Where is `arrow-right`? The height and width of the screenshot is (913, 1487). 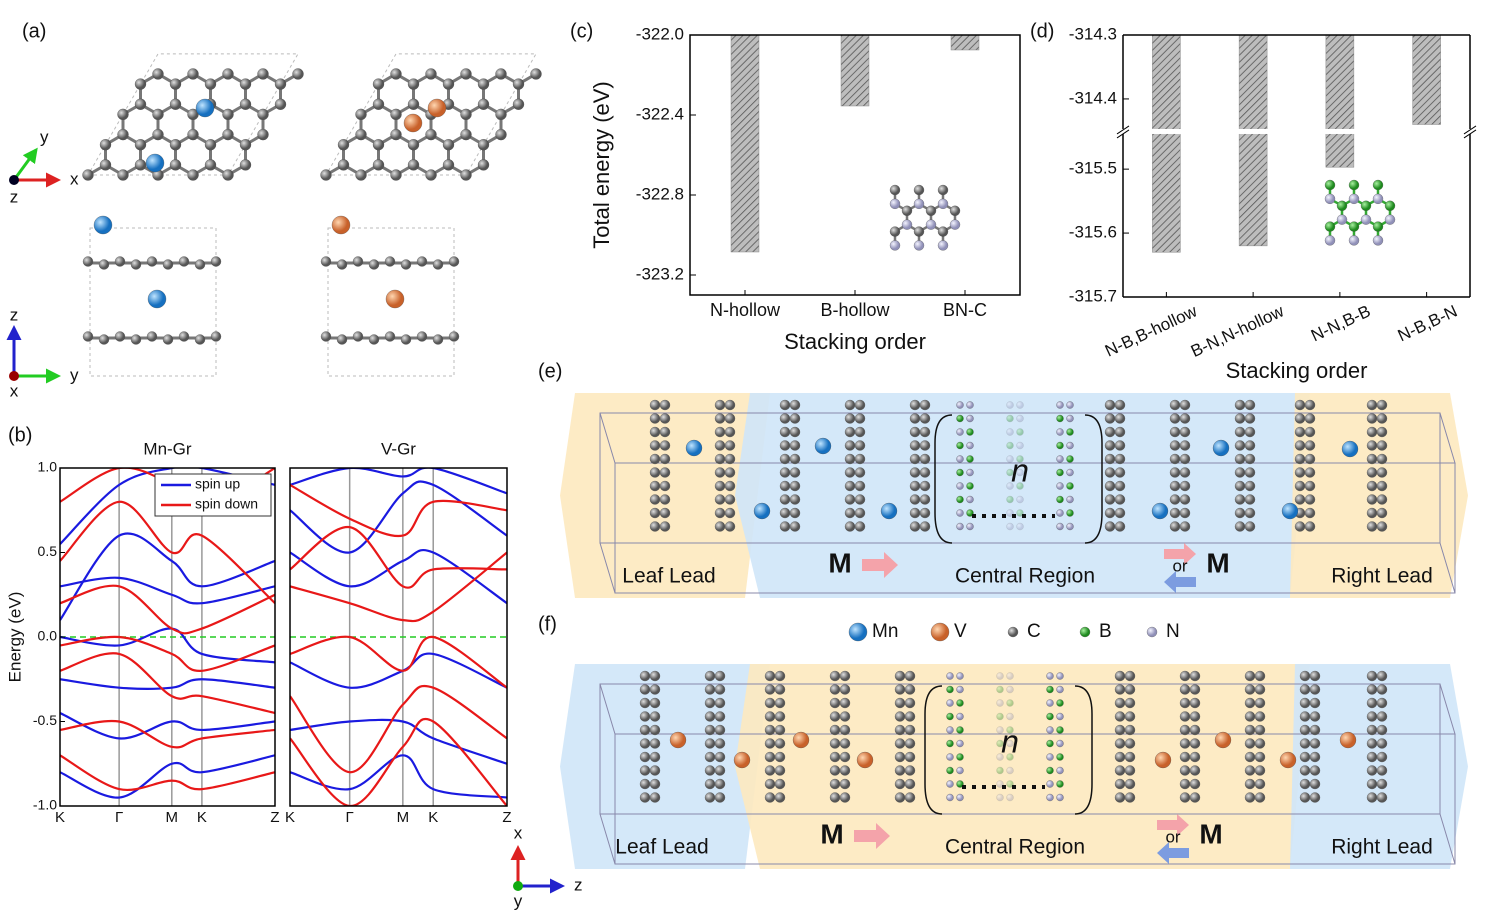 arrow-right is located at coordinates (872, 836).